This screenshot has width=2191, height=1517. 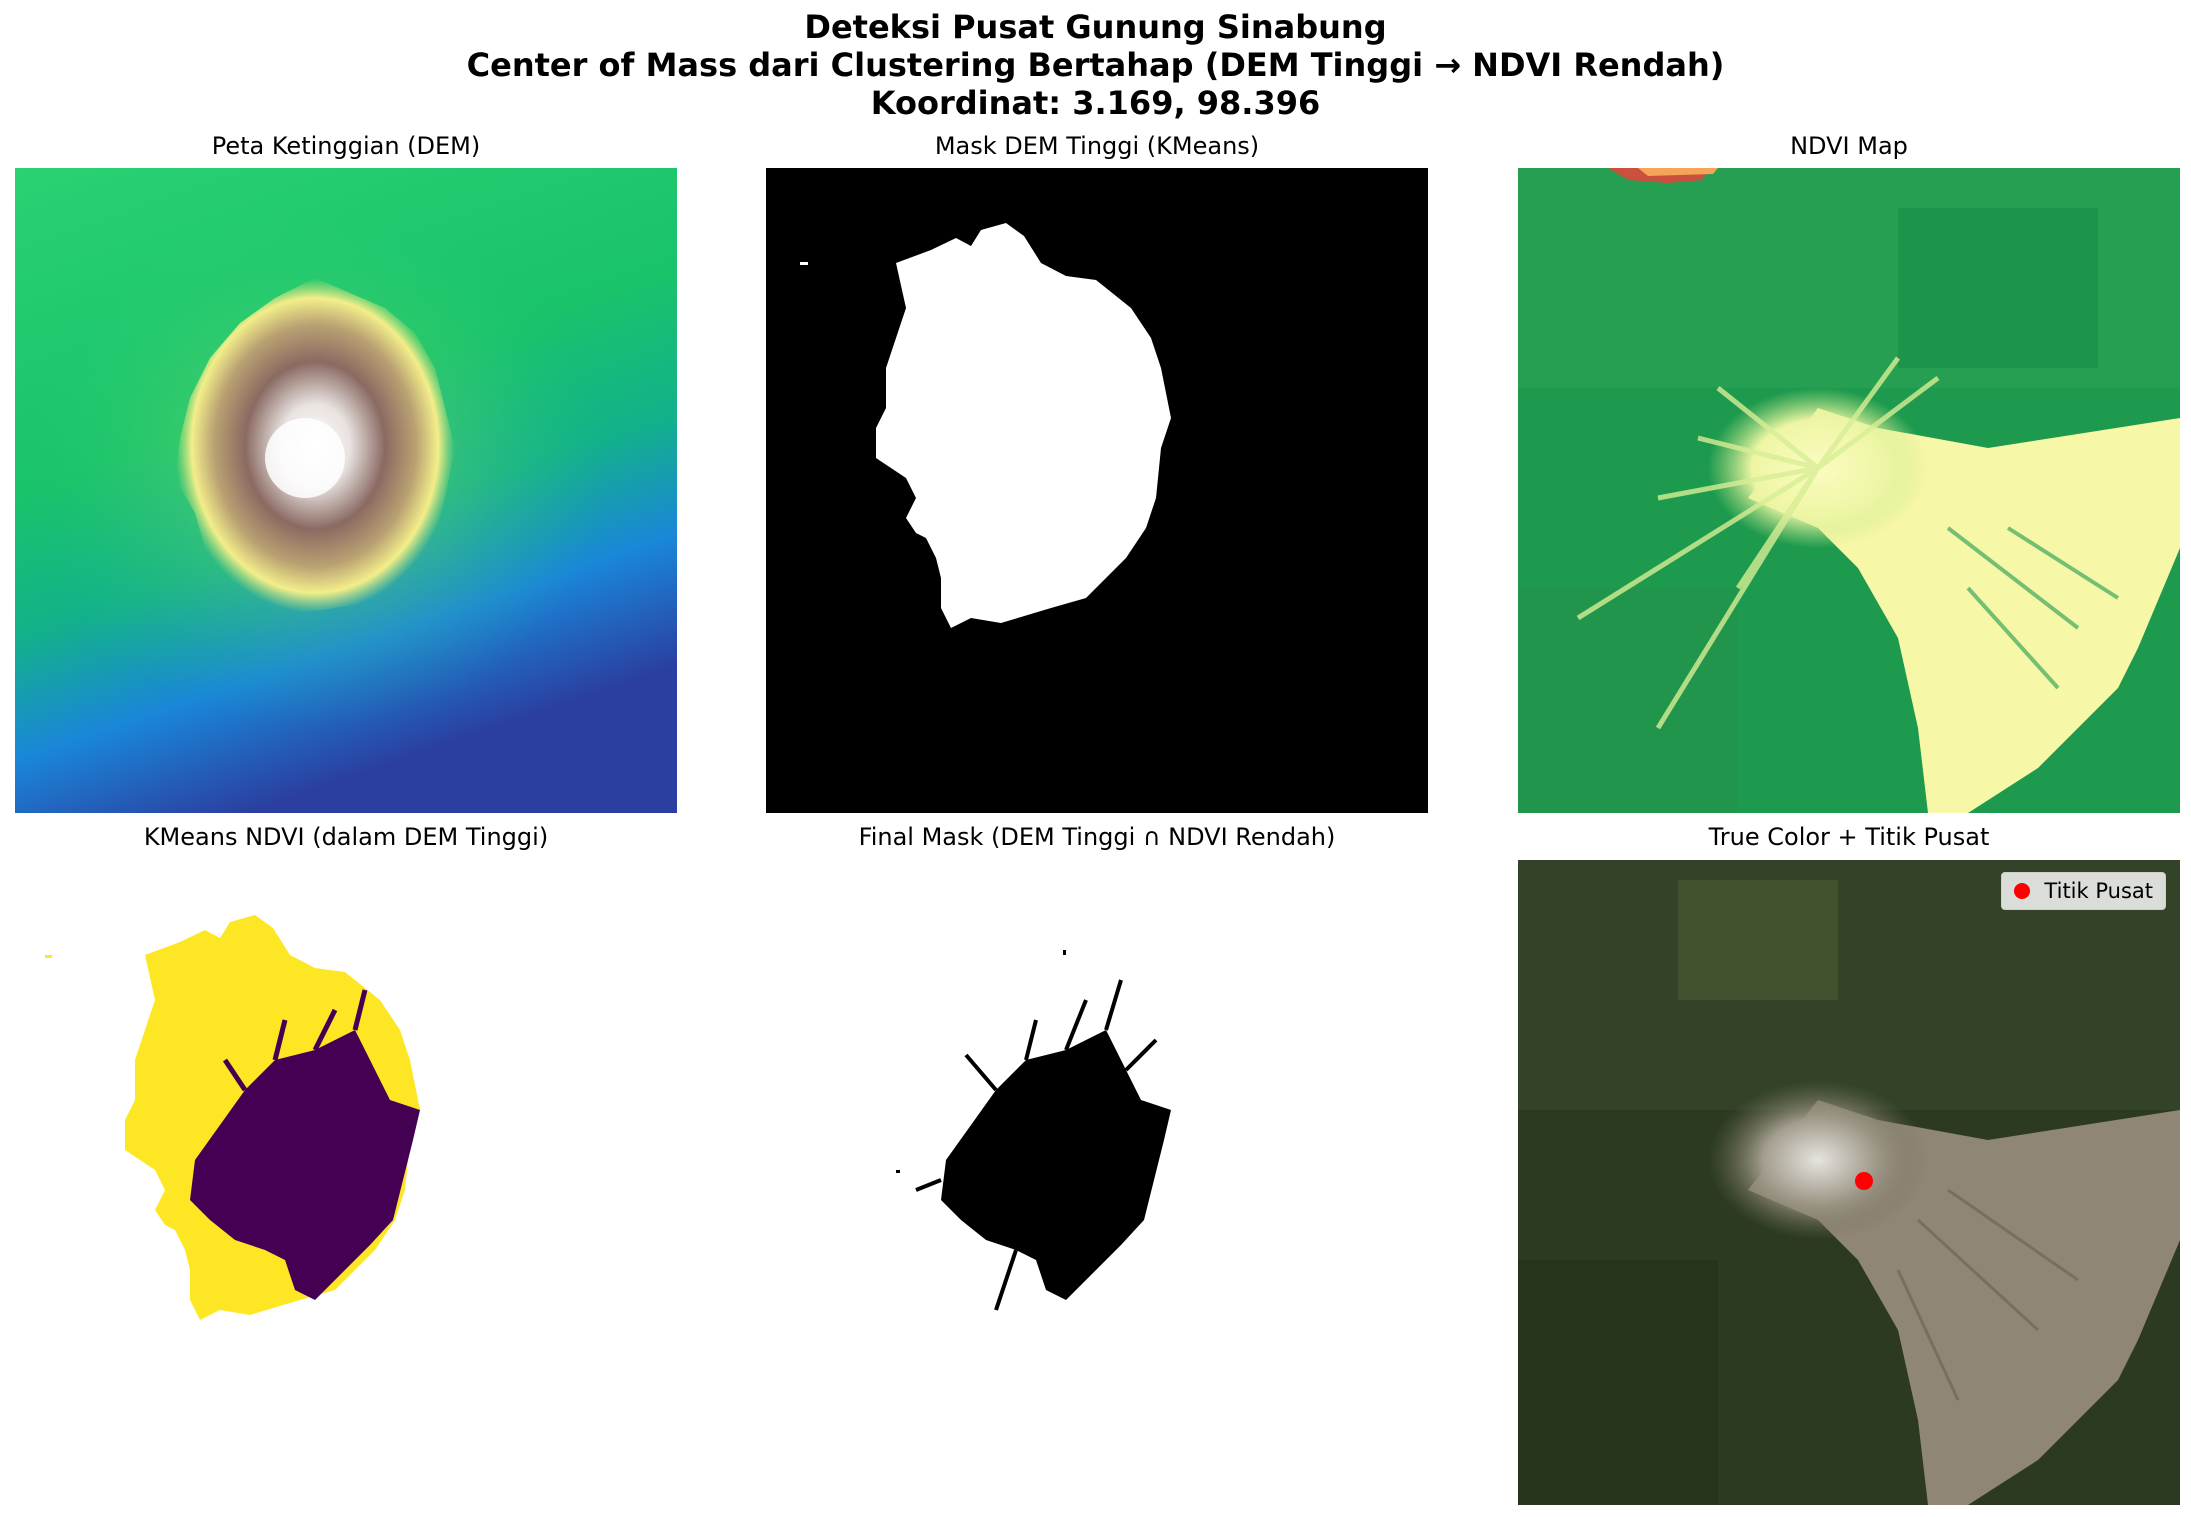 I want to click on legend: Titik Pusat, so click(x=2083, y=891).